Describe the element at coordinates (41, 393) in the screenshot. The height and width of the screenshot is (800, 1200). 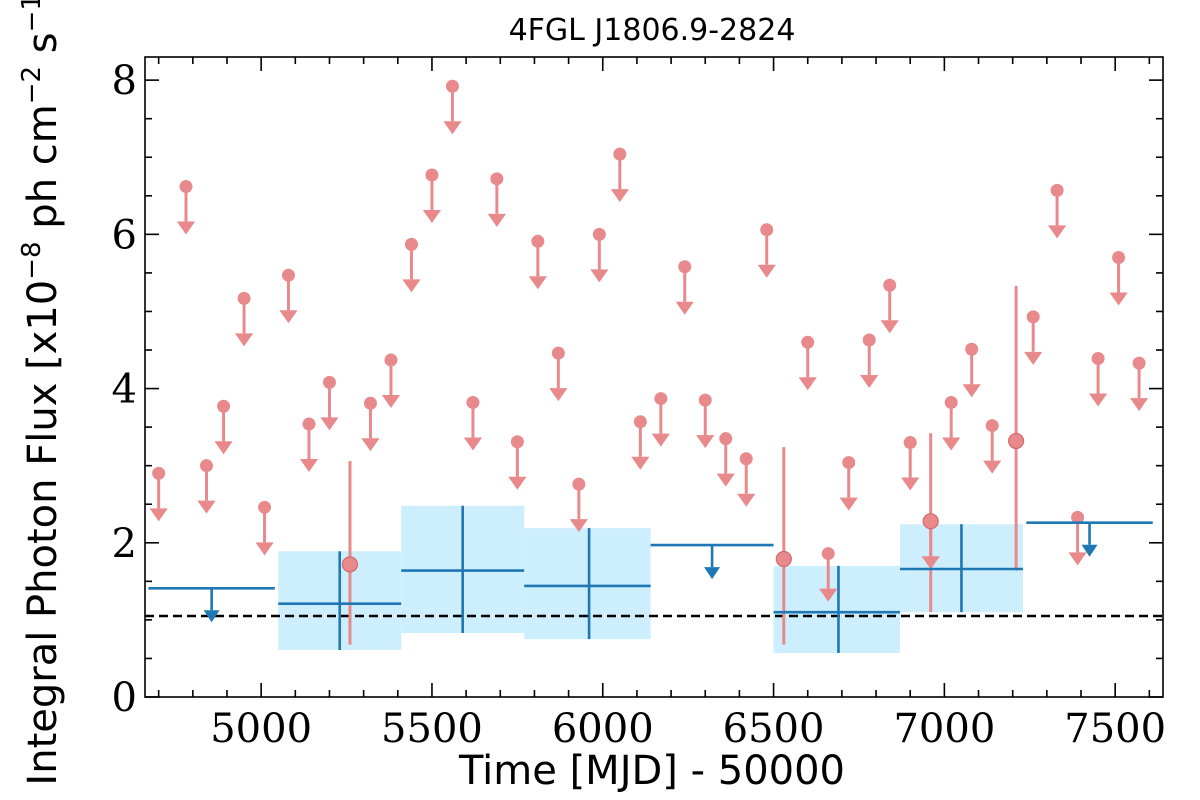
I see `y-axis-label: Integral Photon Flux [x10−8 ph cm−2 s−1]` at that location.